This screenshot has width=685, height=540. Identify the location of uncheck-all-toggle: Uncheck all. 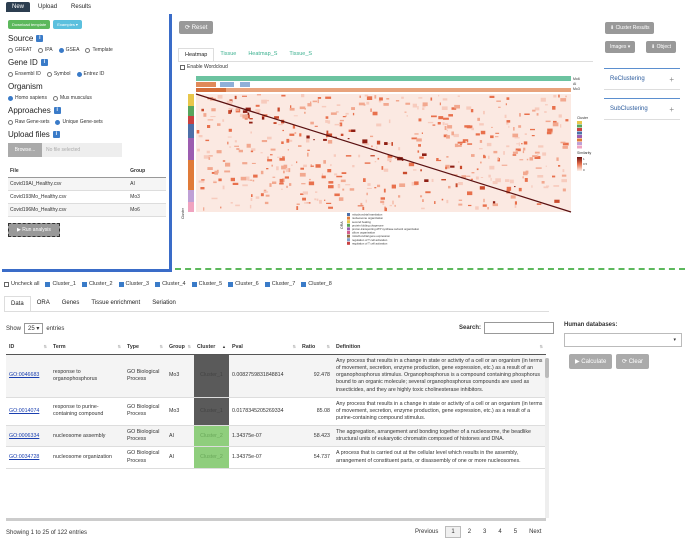
(21, 284).